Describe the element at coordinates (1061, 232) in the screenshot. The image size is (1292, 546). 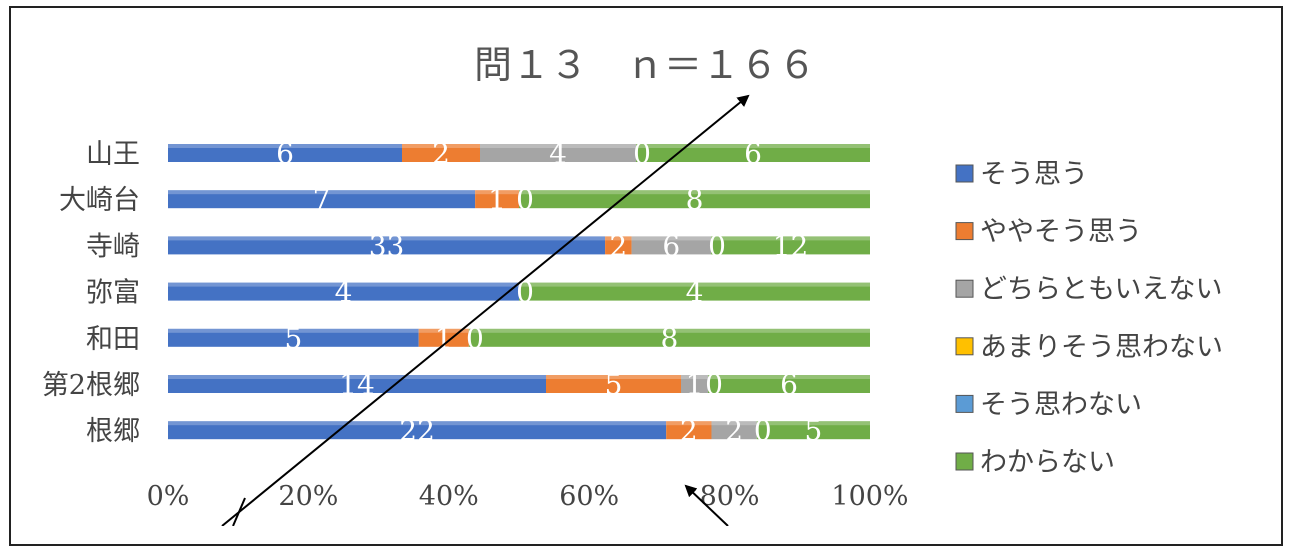
I see `legend-entry: ややそう思う` at that location.